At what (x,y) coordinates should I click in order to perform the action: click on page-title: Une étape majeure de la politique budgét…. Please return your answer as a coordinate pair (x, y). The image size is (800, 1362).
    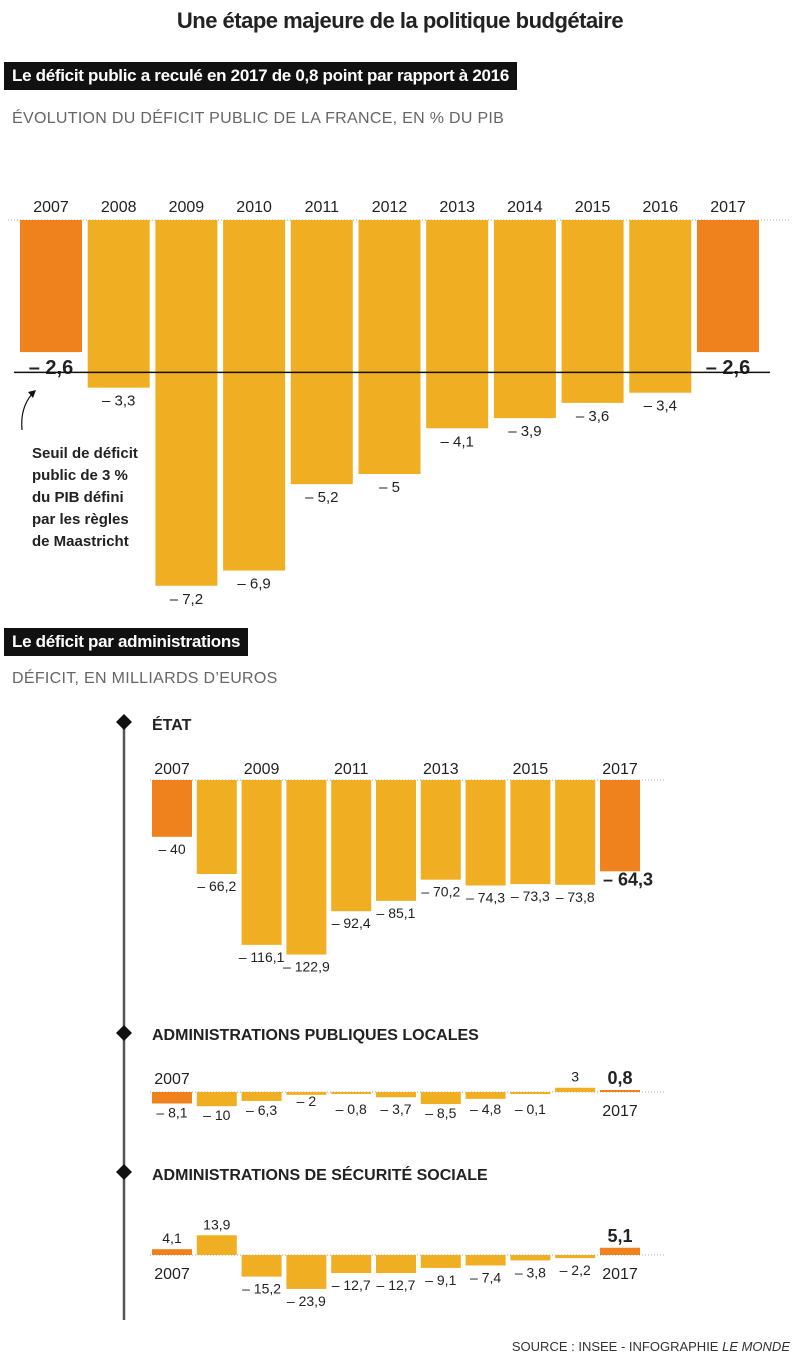
    Looking at the image, I should click on (400, 20).